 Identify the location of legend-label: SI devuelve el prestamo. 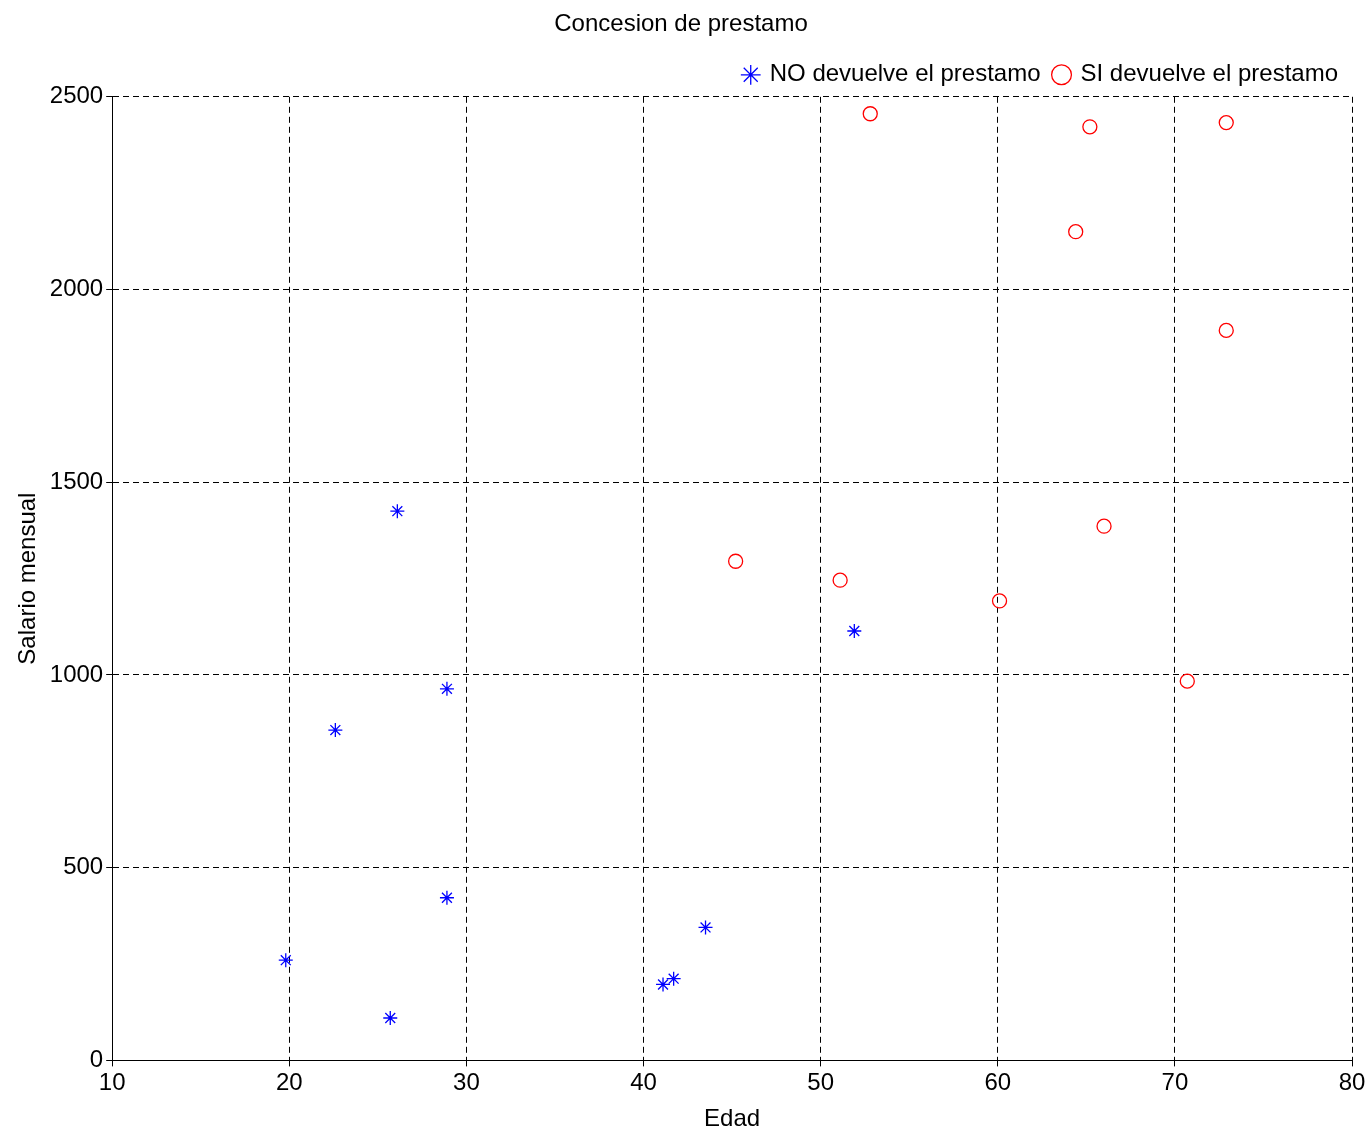
(1209, 73).